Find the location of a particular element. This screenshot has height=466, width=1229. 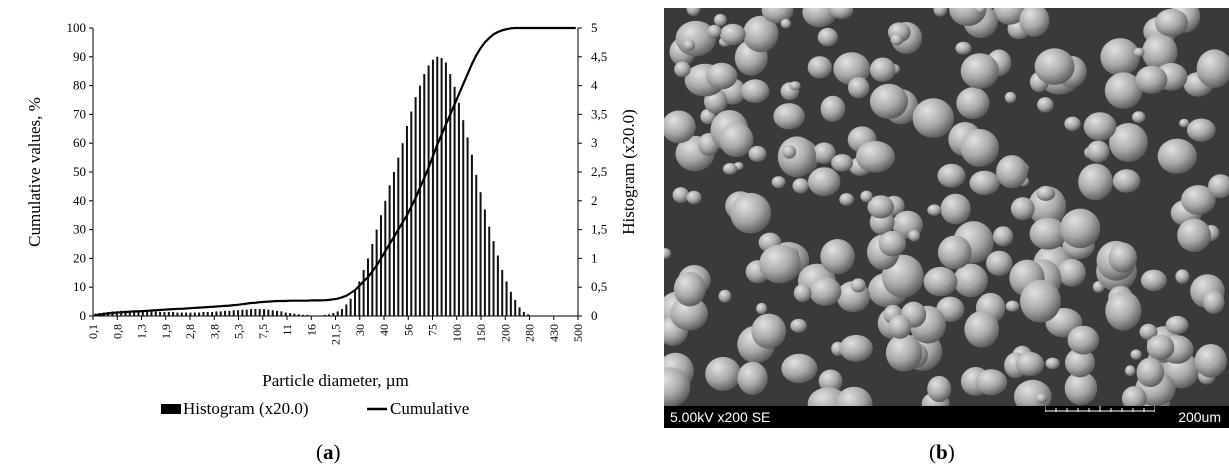

x-tick-label: 30 is located at coordinates (360, 330).